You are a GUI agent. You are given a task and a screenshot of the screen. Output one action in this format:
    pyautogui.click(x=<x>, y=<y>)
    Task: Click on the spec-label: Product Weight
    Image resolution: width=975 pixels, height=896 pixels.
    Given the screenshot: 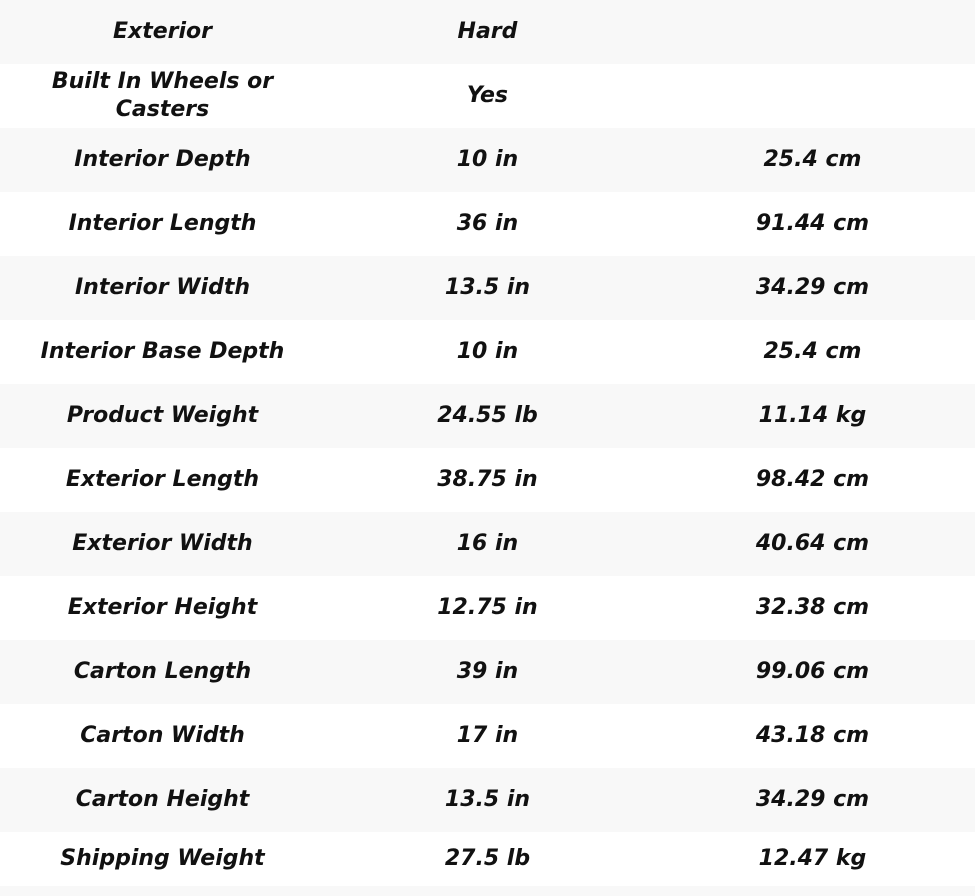 What is the action you would take?
    pyautogui.click(x=162, y=415)
    